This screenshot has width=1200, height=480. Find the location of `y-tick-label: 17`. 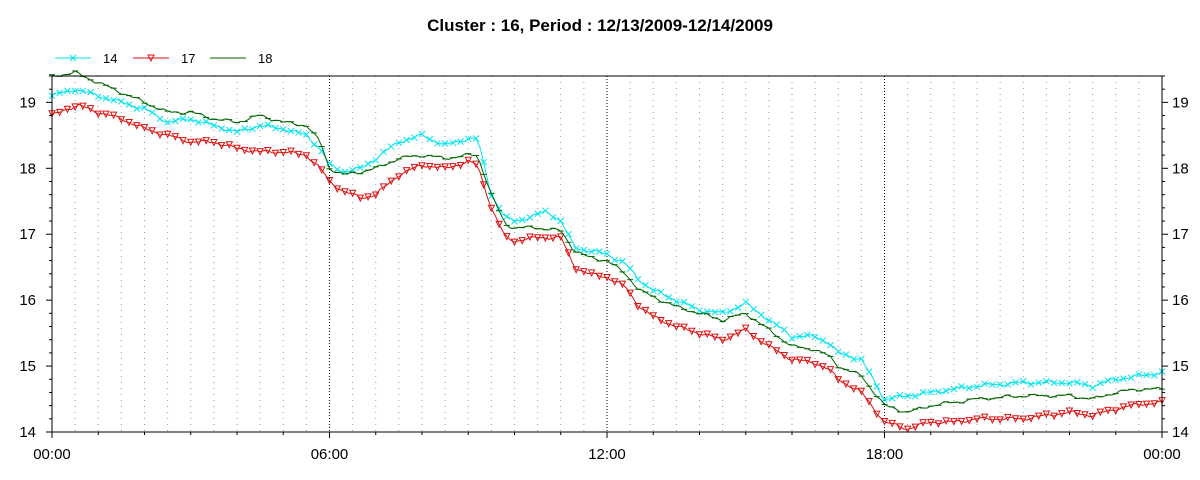

y-tick-label: 17 is located at coordinates (27, 234).